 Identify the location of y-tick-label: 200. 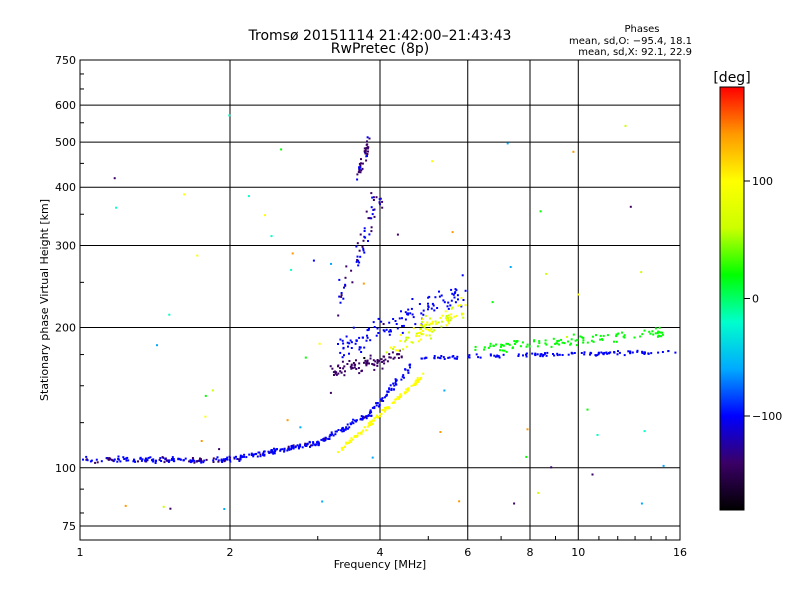
(65, 328).